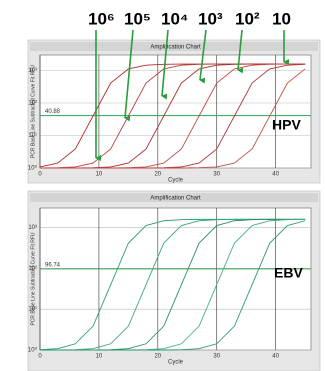 The height and width of the screenshot is (371, 325). I want to click on threshold-label: 96.74, so click(53, 265).